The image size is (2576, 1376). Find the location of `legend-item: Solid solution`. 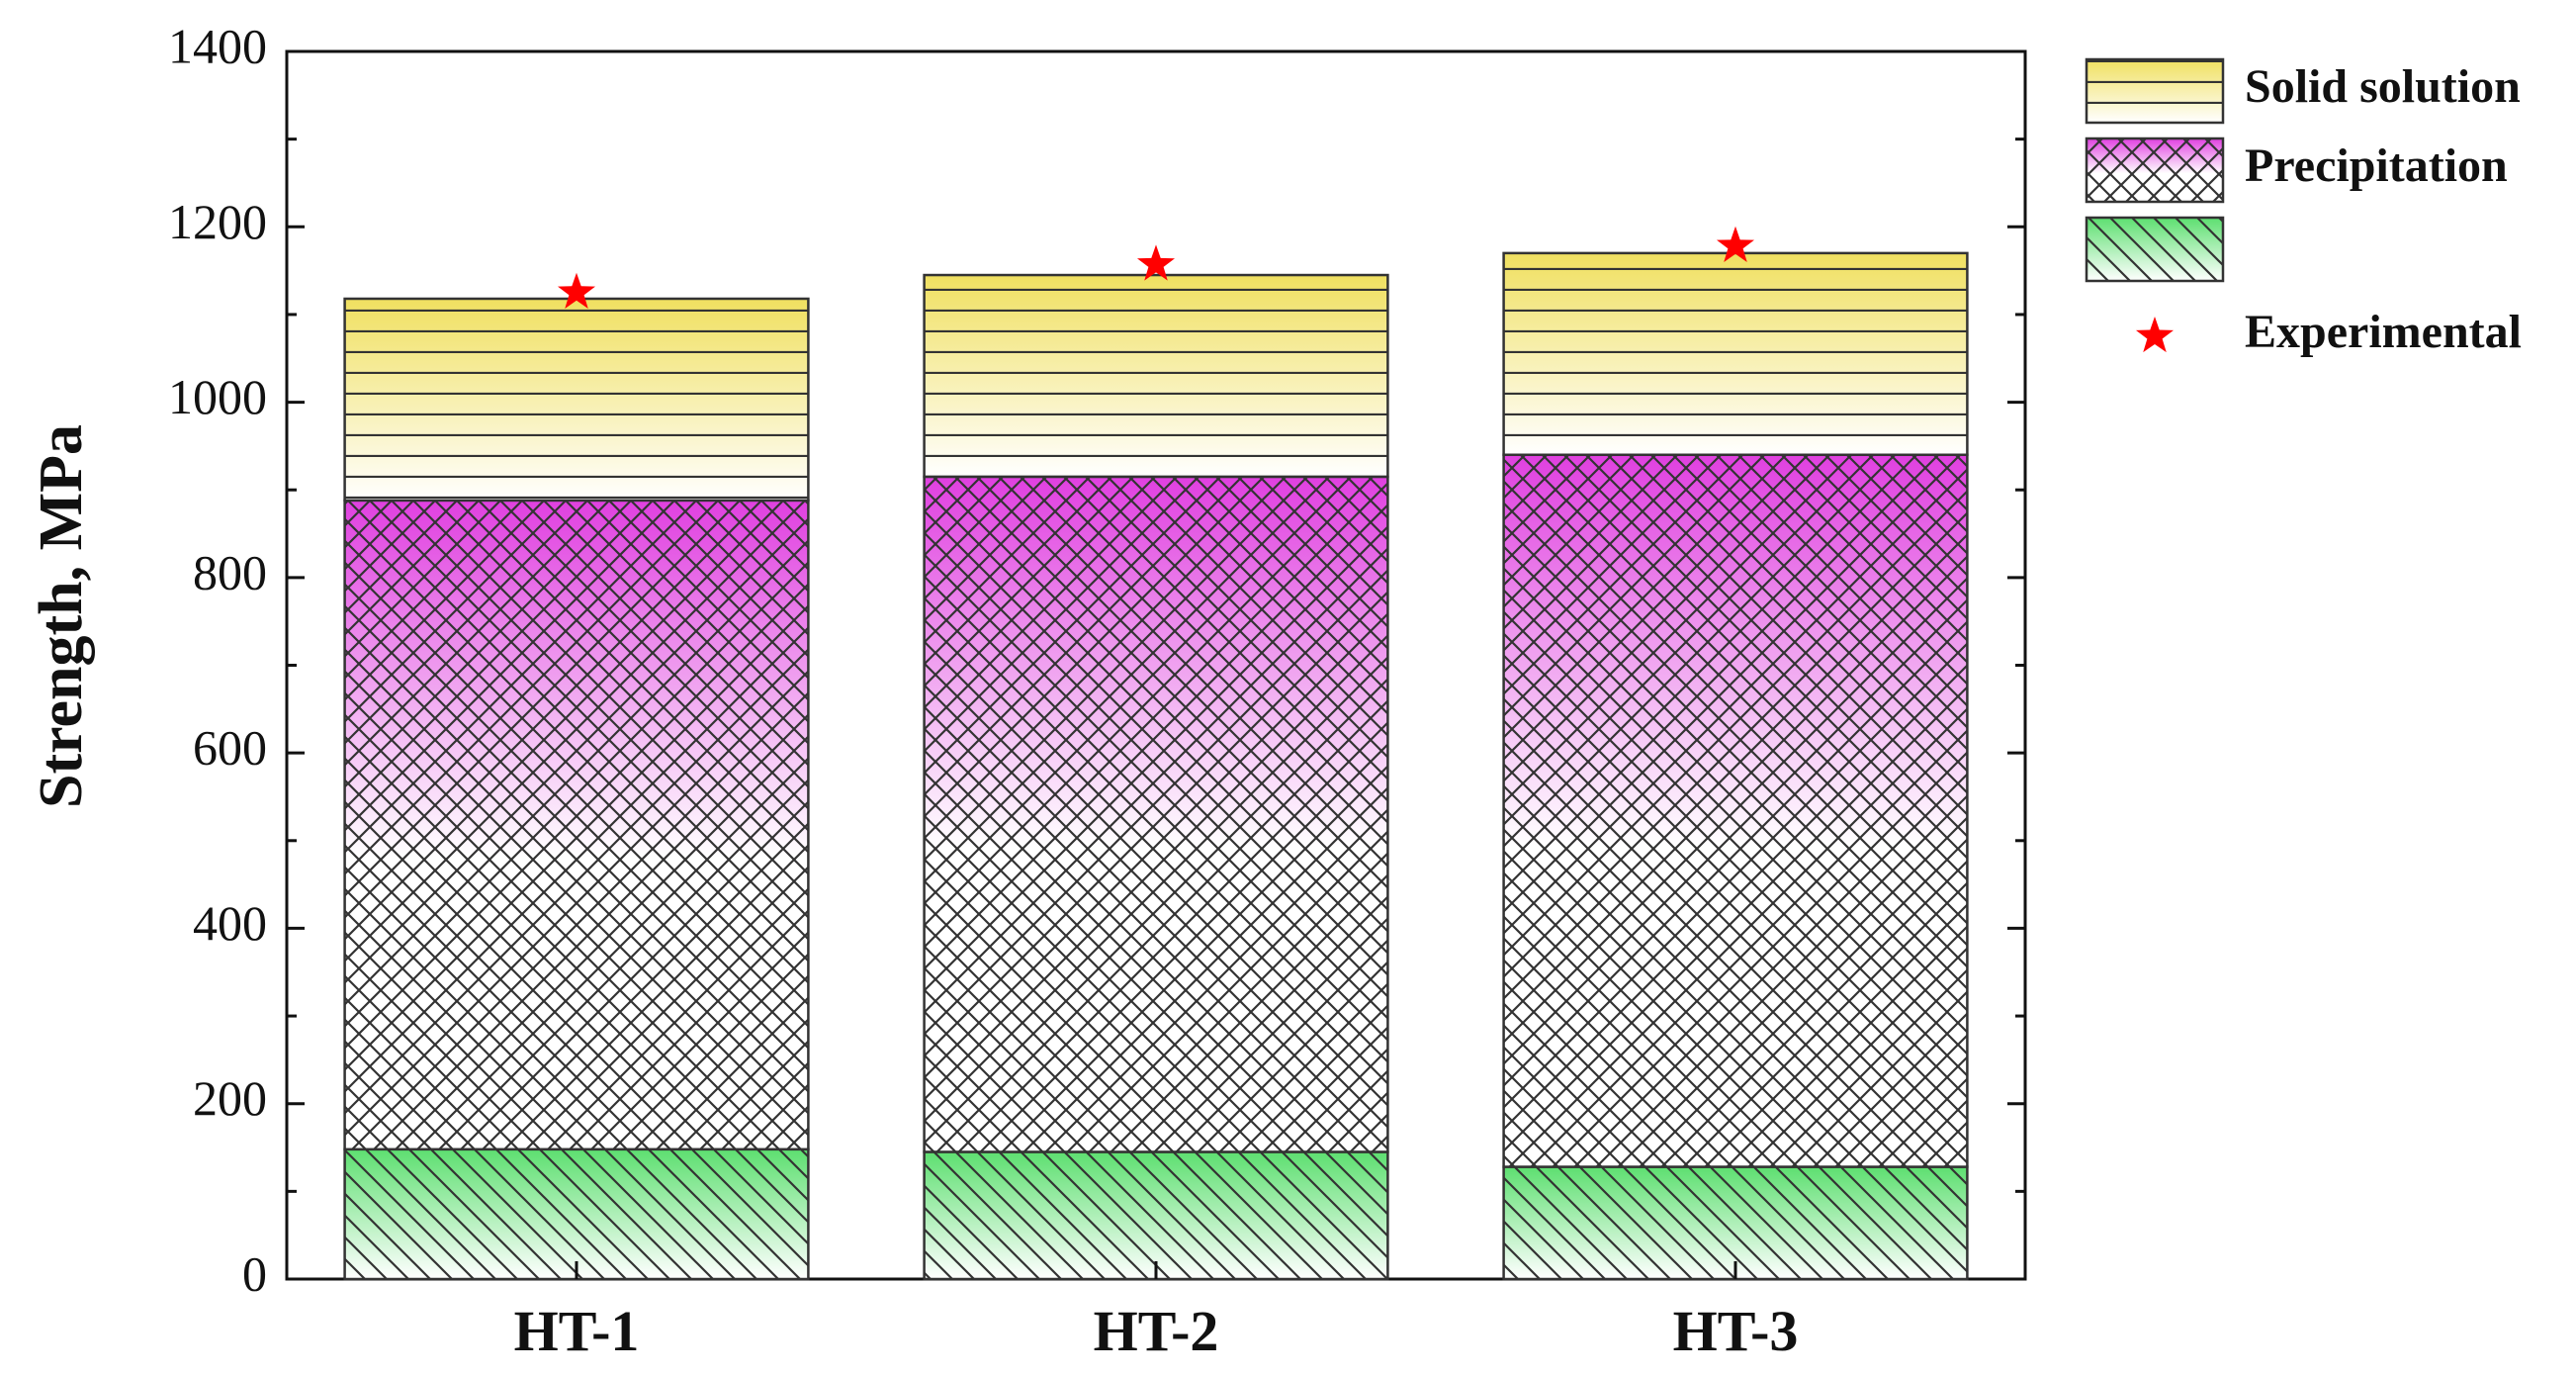

legend-item: Solid solution is located at coordinates (2303, 91).